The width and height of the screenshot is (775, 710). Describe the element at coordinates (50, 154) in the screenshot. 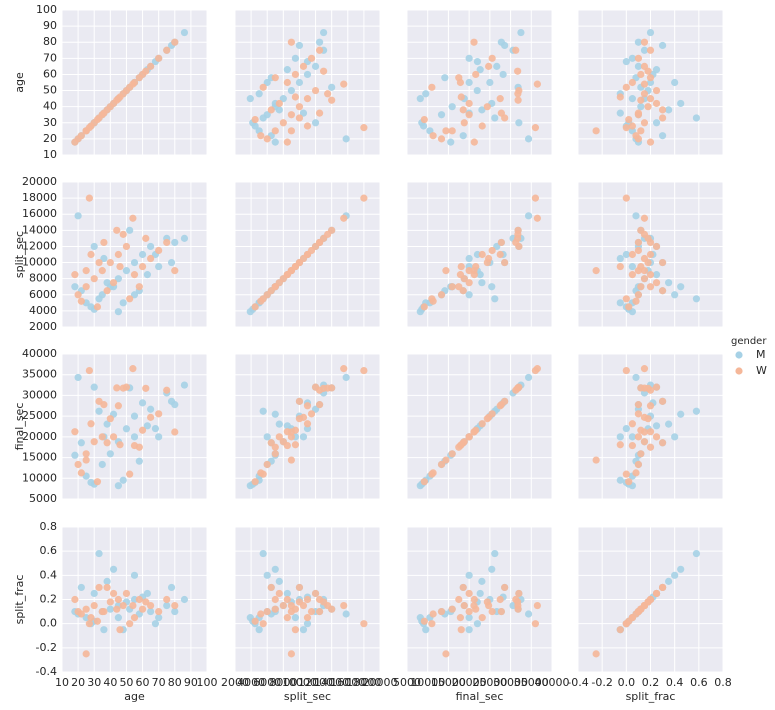

I see `y-tick-label: 10` at that location.